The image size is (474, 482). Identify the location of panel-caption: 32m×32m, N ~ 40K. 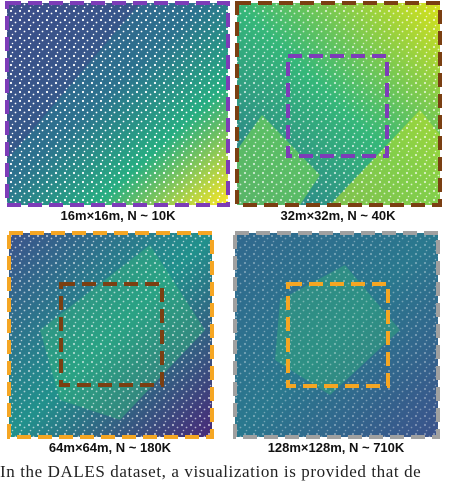
(339, 215).